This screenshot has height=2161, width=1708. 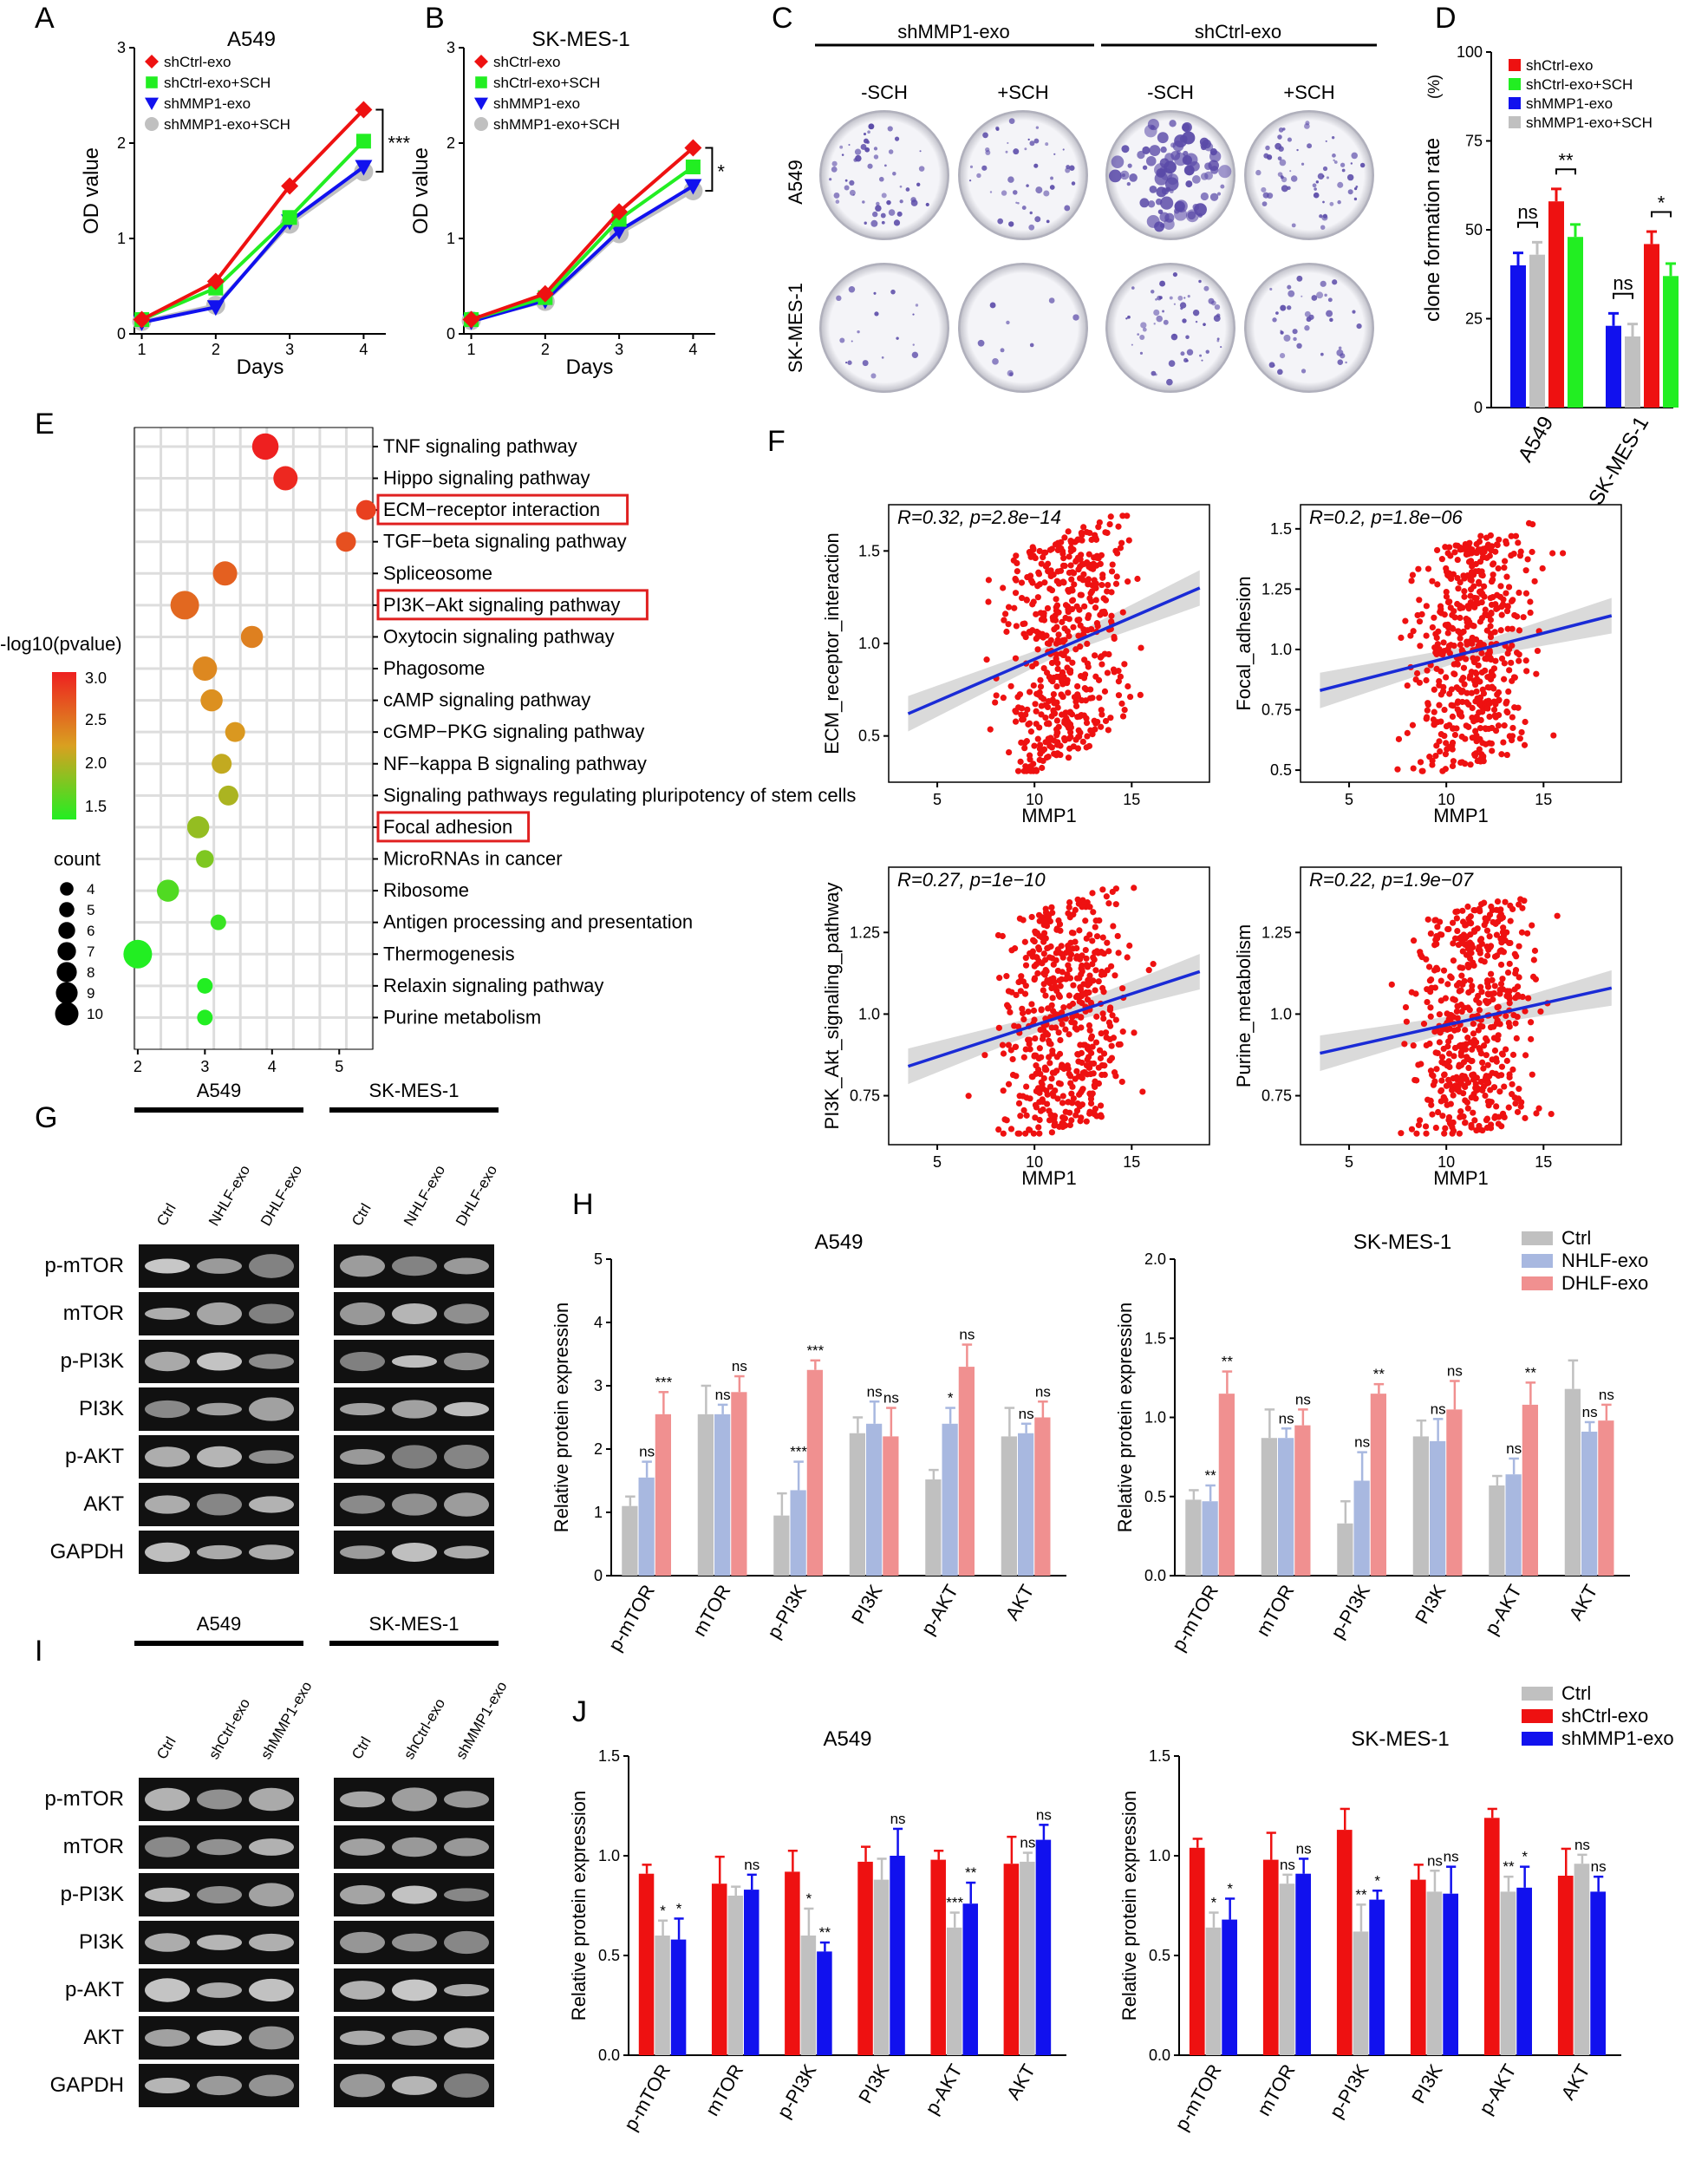 I want to click on legend-label: shMMP1-exo+SCH, so click(x=556, y=124).